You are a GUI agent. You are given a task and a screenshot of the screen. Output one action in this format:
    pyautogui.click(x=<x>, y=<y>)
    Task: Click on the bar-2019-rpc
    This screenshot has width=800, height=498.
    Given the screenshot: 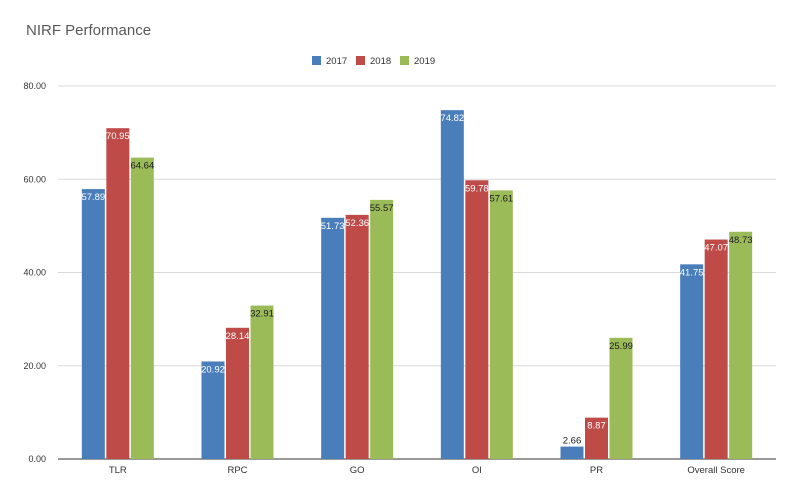 What is the action you would take?
    pyautogui.click(x=262, y=382)
    